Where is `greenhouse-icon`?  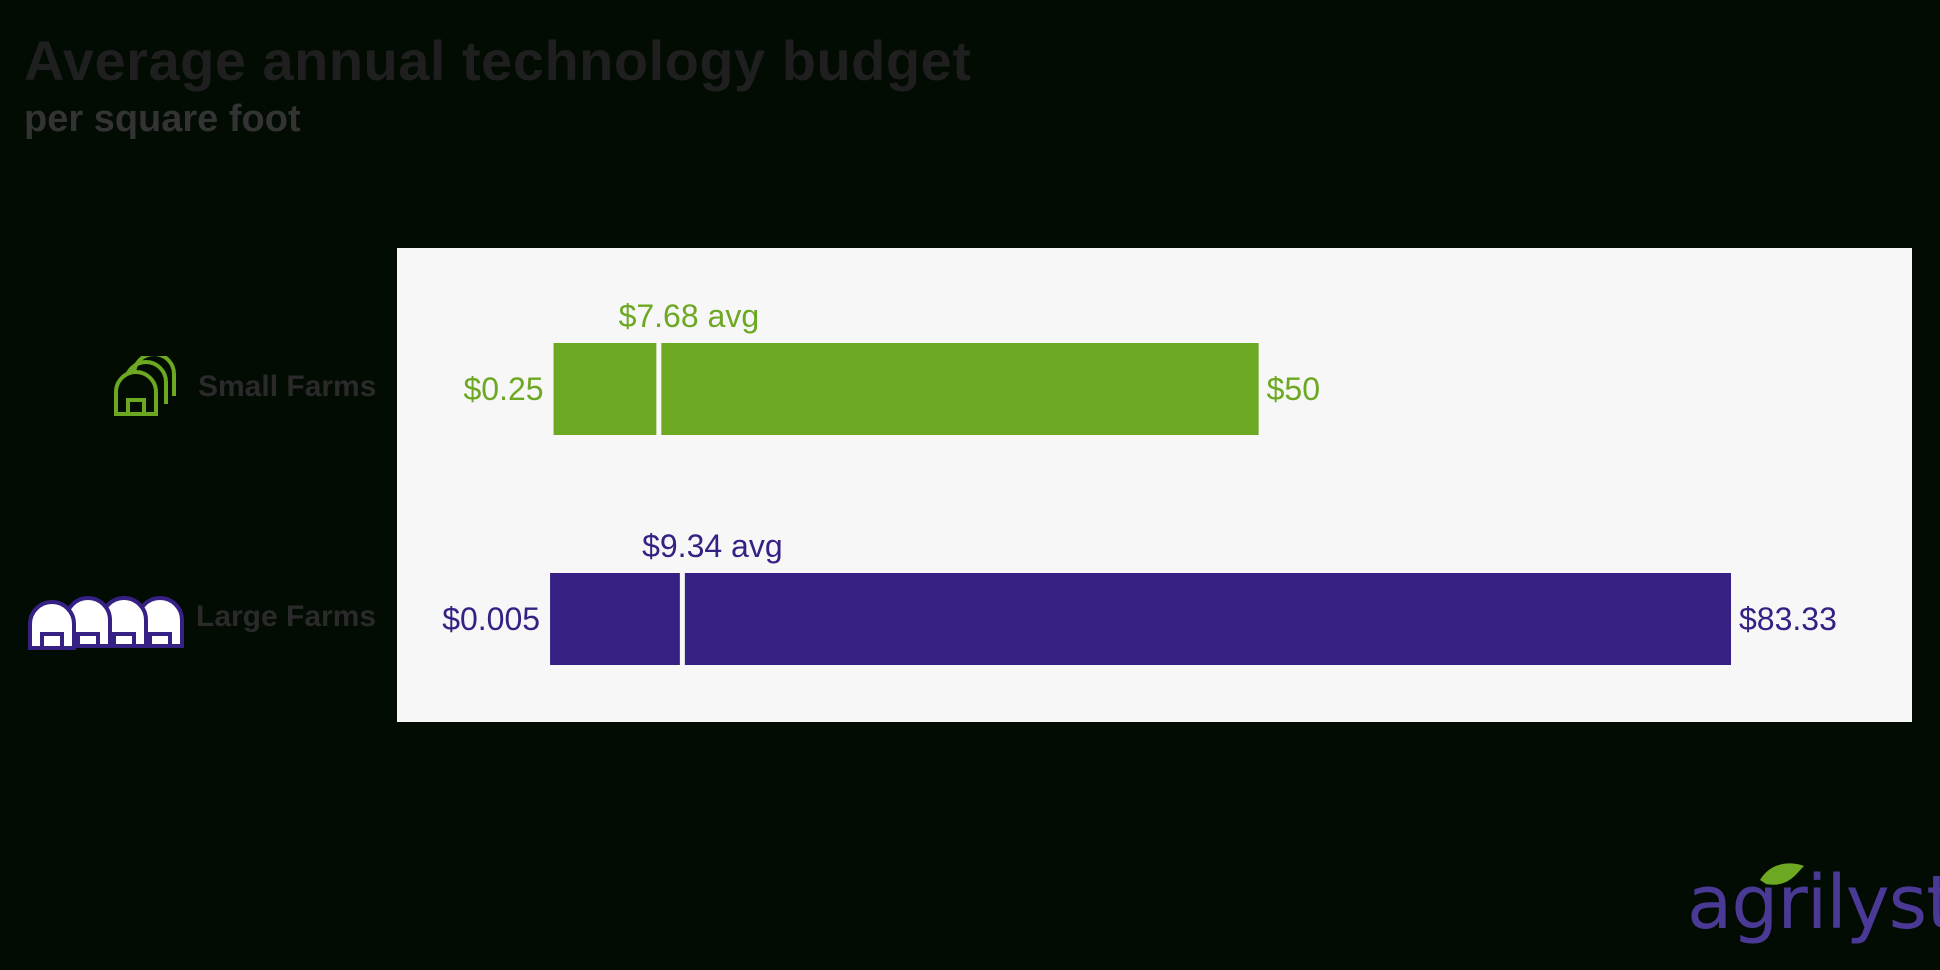
greenhouse-icon is located at coordinates (145, 386).